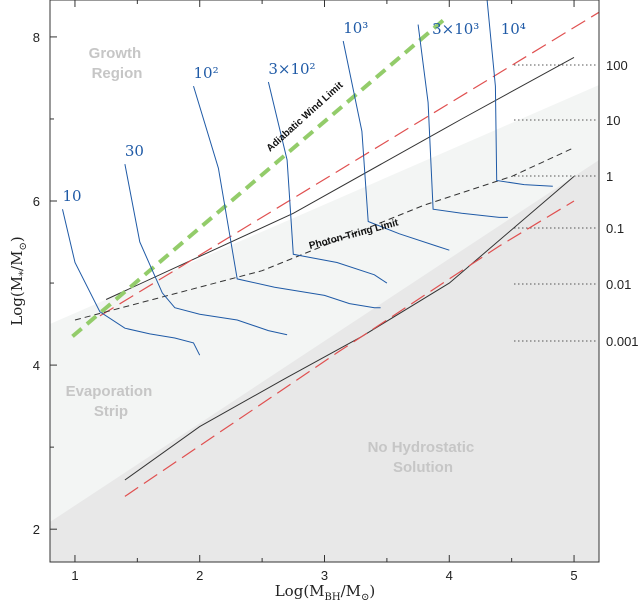 This screenshot has height=606, width=643. I want to click on curve-label: 30, so click(134, 151).